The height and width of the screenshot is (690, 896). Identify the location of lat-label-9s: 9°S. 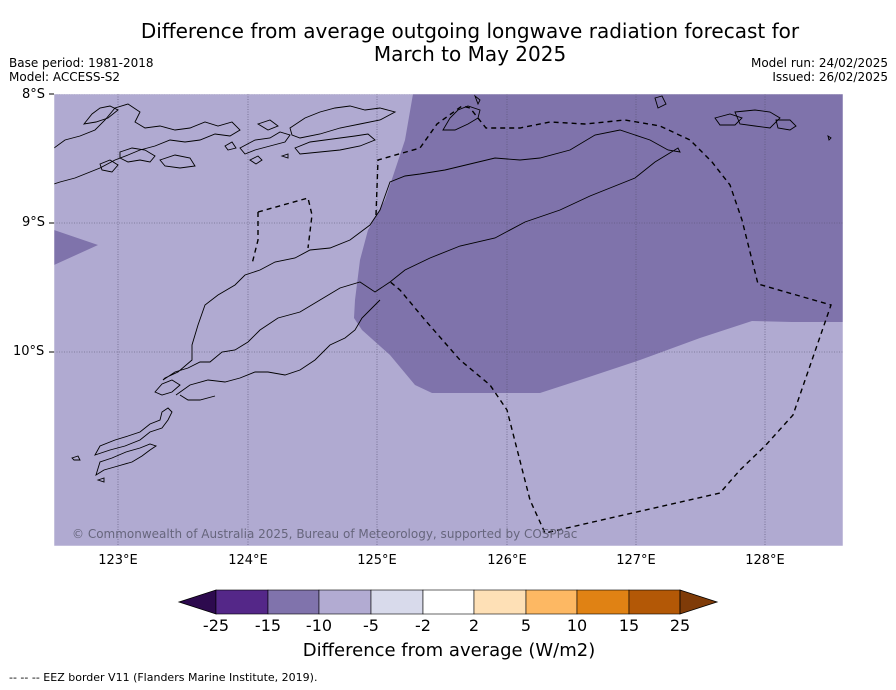
(34, 222).